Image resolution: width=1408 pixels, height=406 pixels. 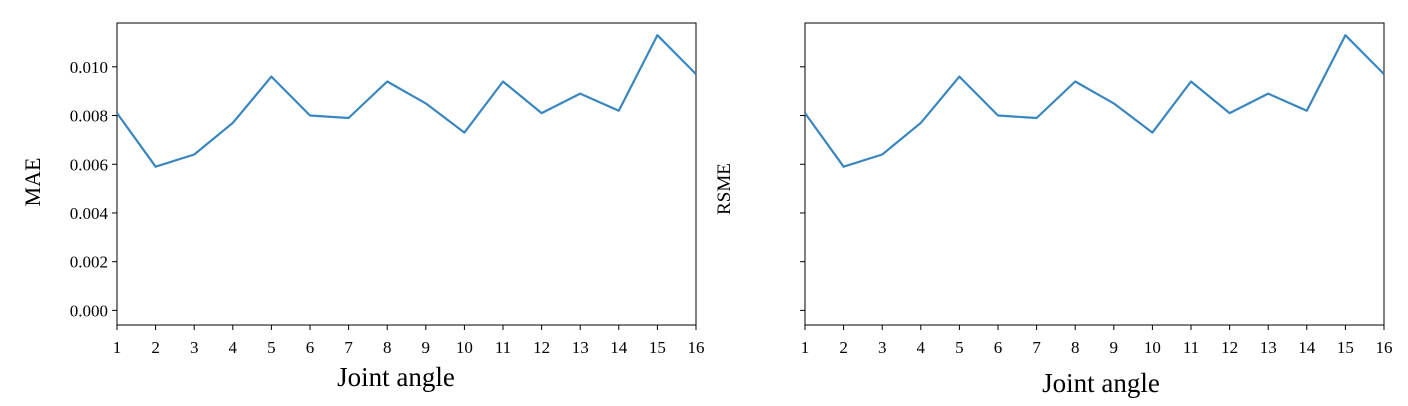 What do you see at coordinates (1191, 347) in the screenshot?
I see `rsme-x-tick-label: 11` at bounding box center [1191, 347].